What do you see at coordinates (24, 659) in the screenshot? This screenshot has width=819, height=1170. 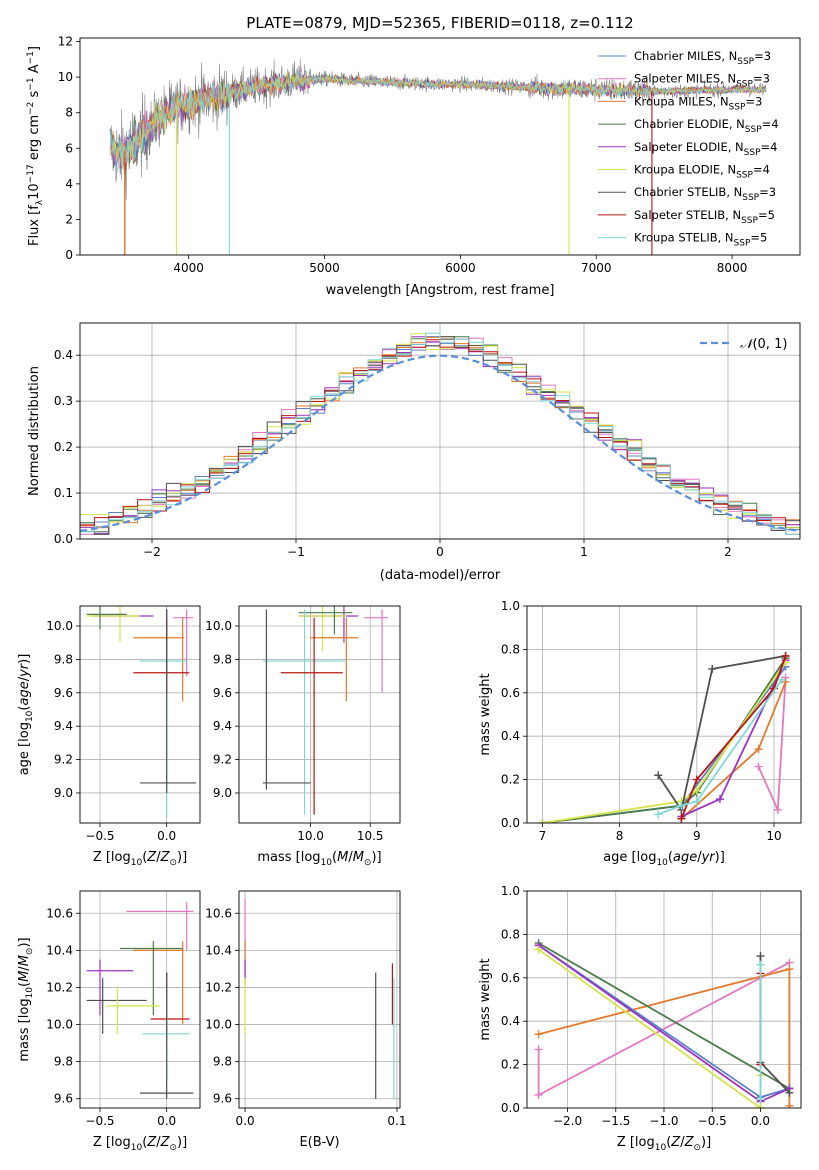 I see `age_vs_Z-ylabel-part: )]` at bounding box center [24, 659].